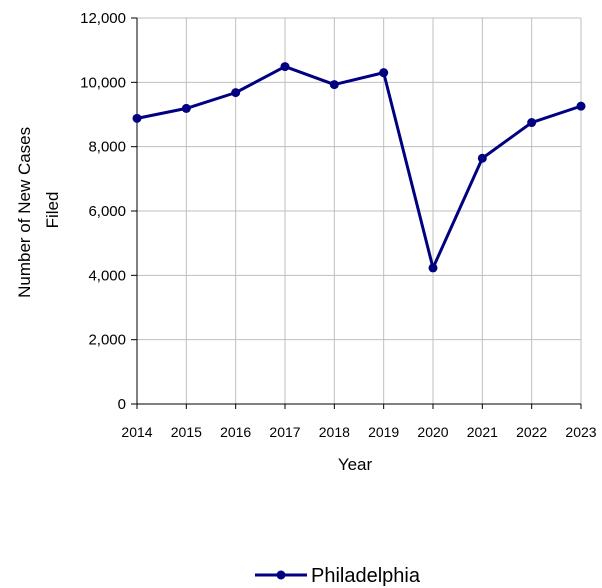  What do you see at coordinates (531, 432) in the screenshot?
I see `x-tick-label: 2022` at bounding box center [531, 432].